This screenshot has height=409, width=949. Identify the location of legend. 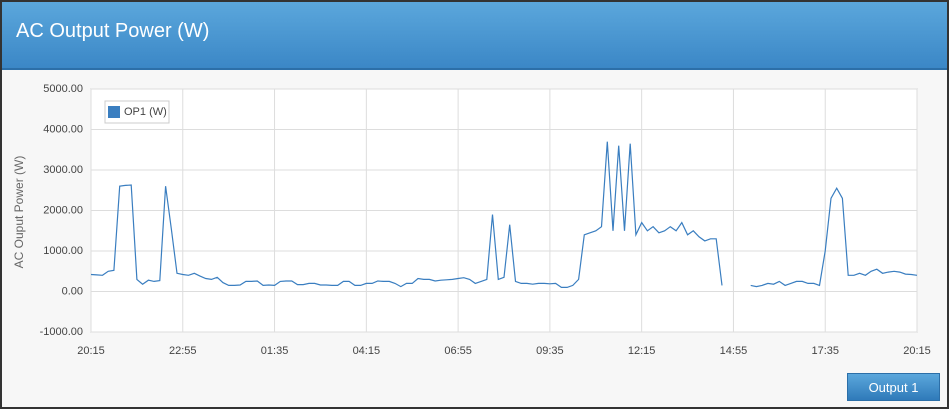
(137, 112).